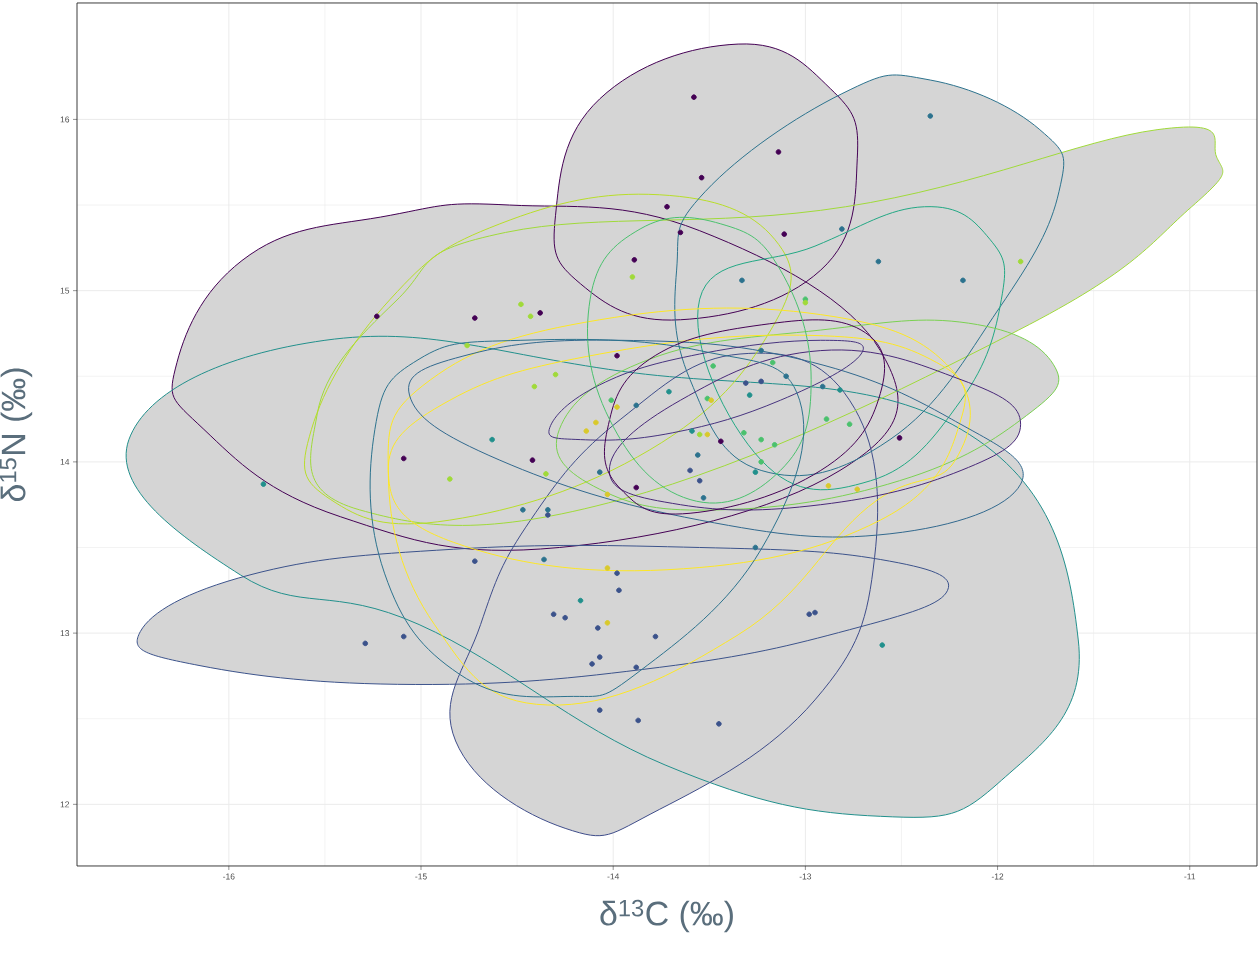 The width and height of the screenshot is (1259, 963). I want to click on x-tick-label: -13, so click(805, 876).